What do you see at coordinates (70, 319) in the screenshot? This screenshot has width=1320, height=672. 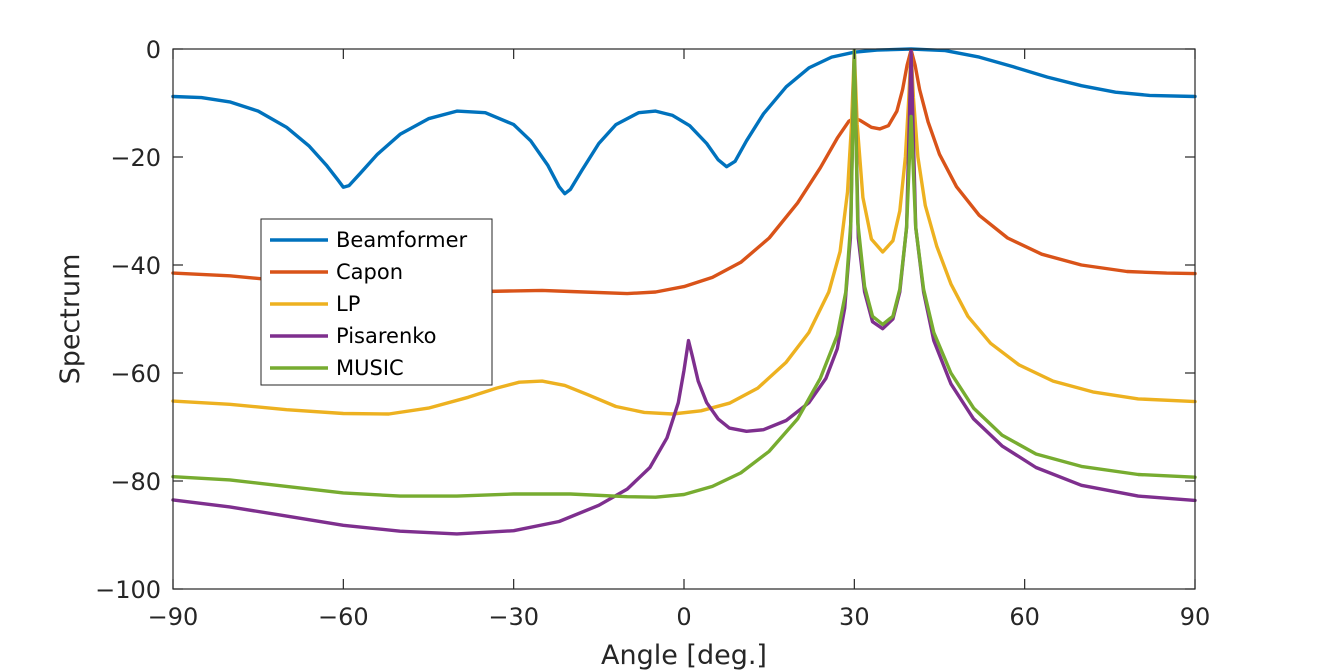 I see `y-axis-label: Spectrum` at bounding box center [70, 319].